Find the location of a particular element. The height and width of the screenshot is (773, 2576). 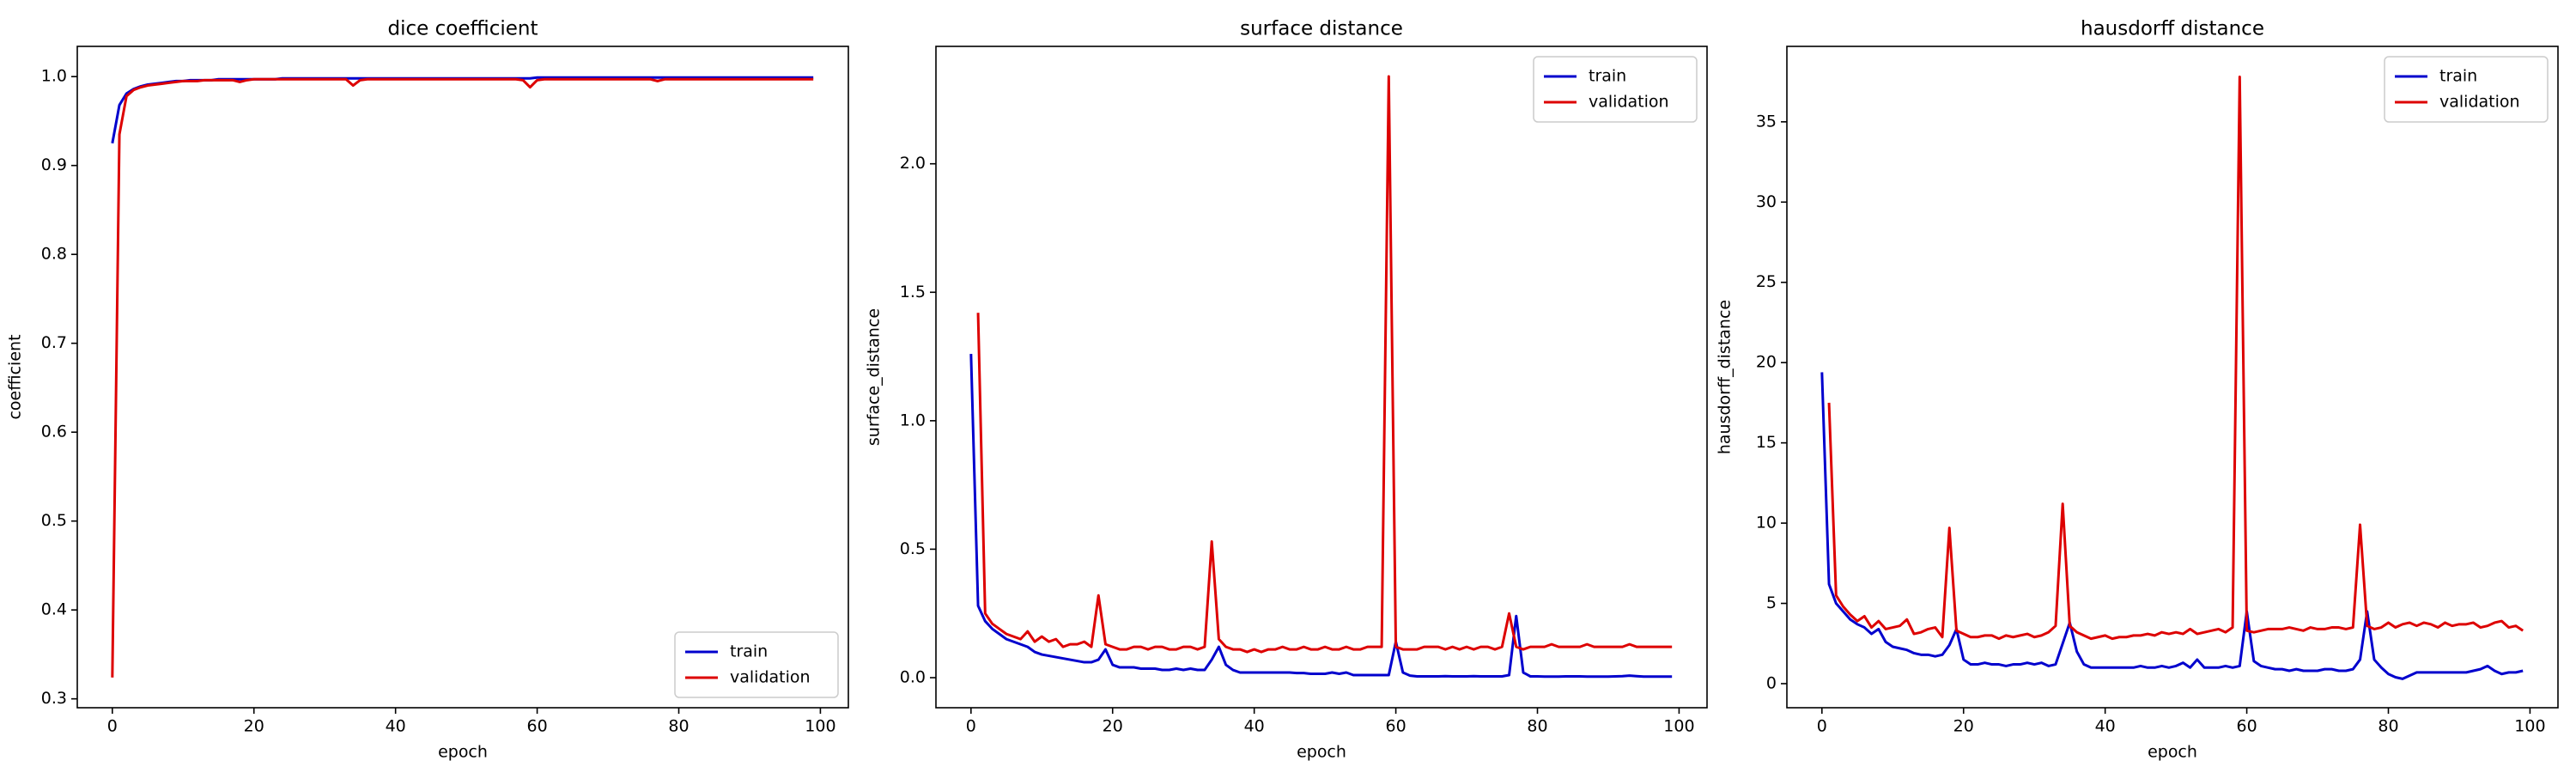

y-tick-label: 0.9 is located at coordinates (54, 164).